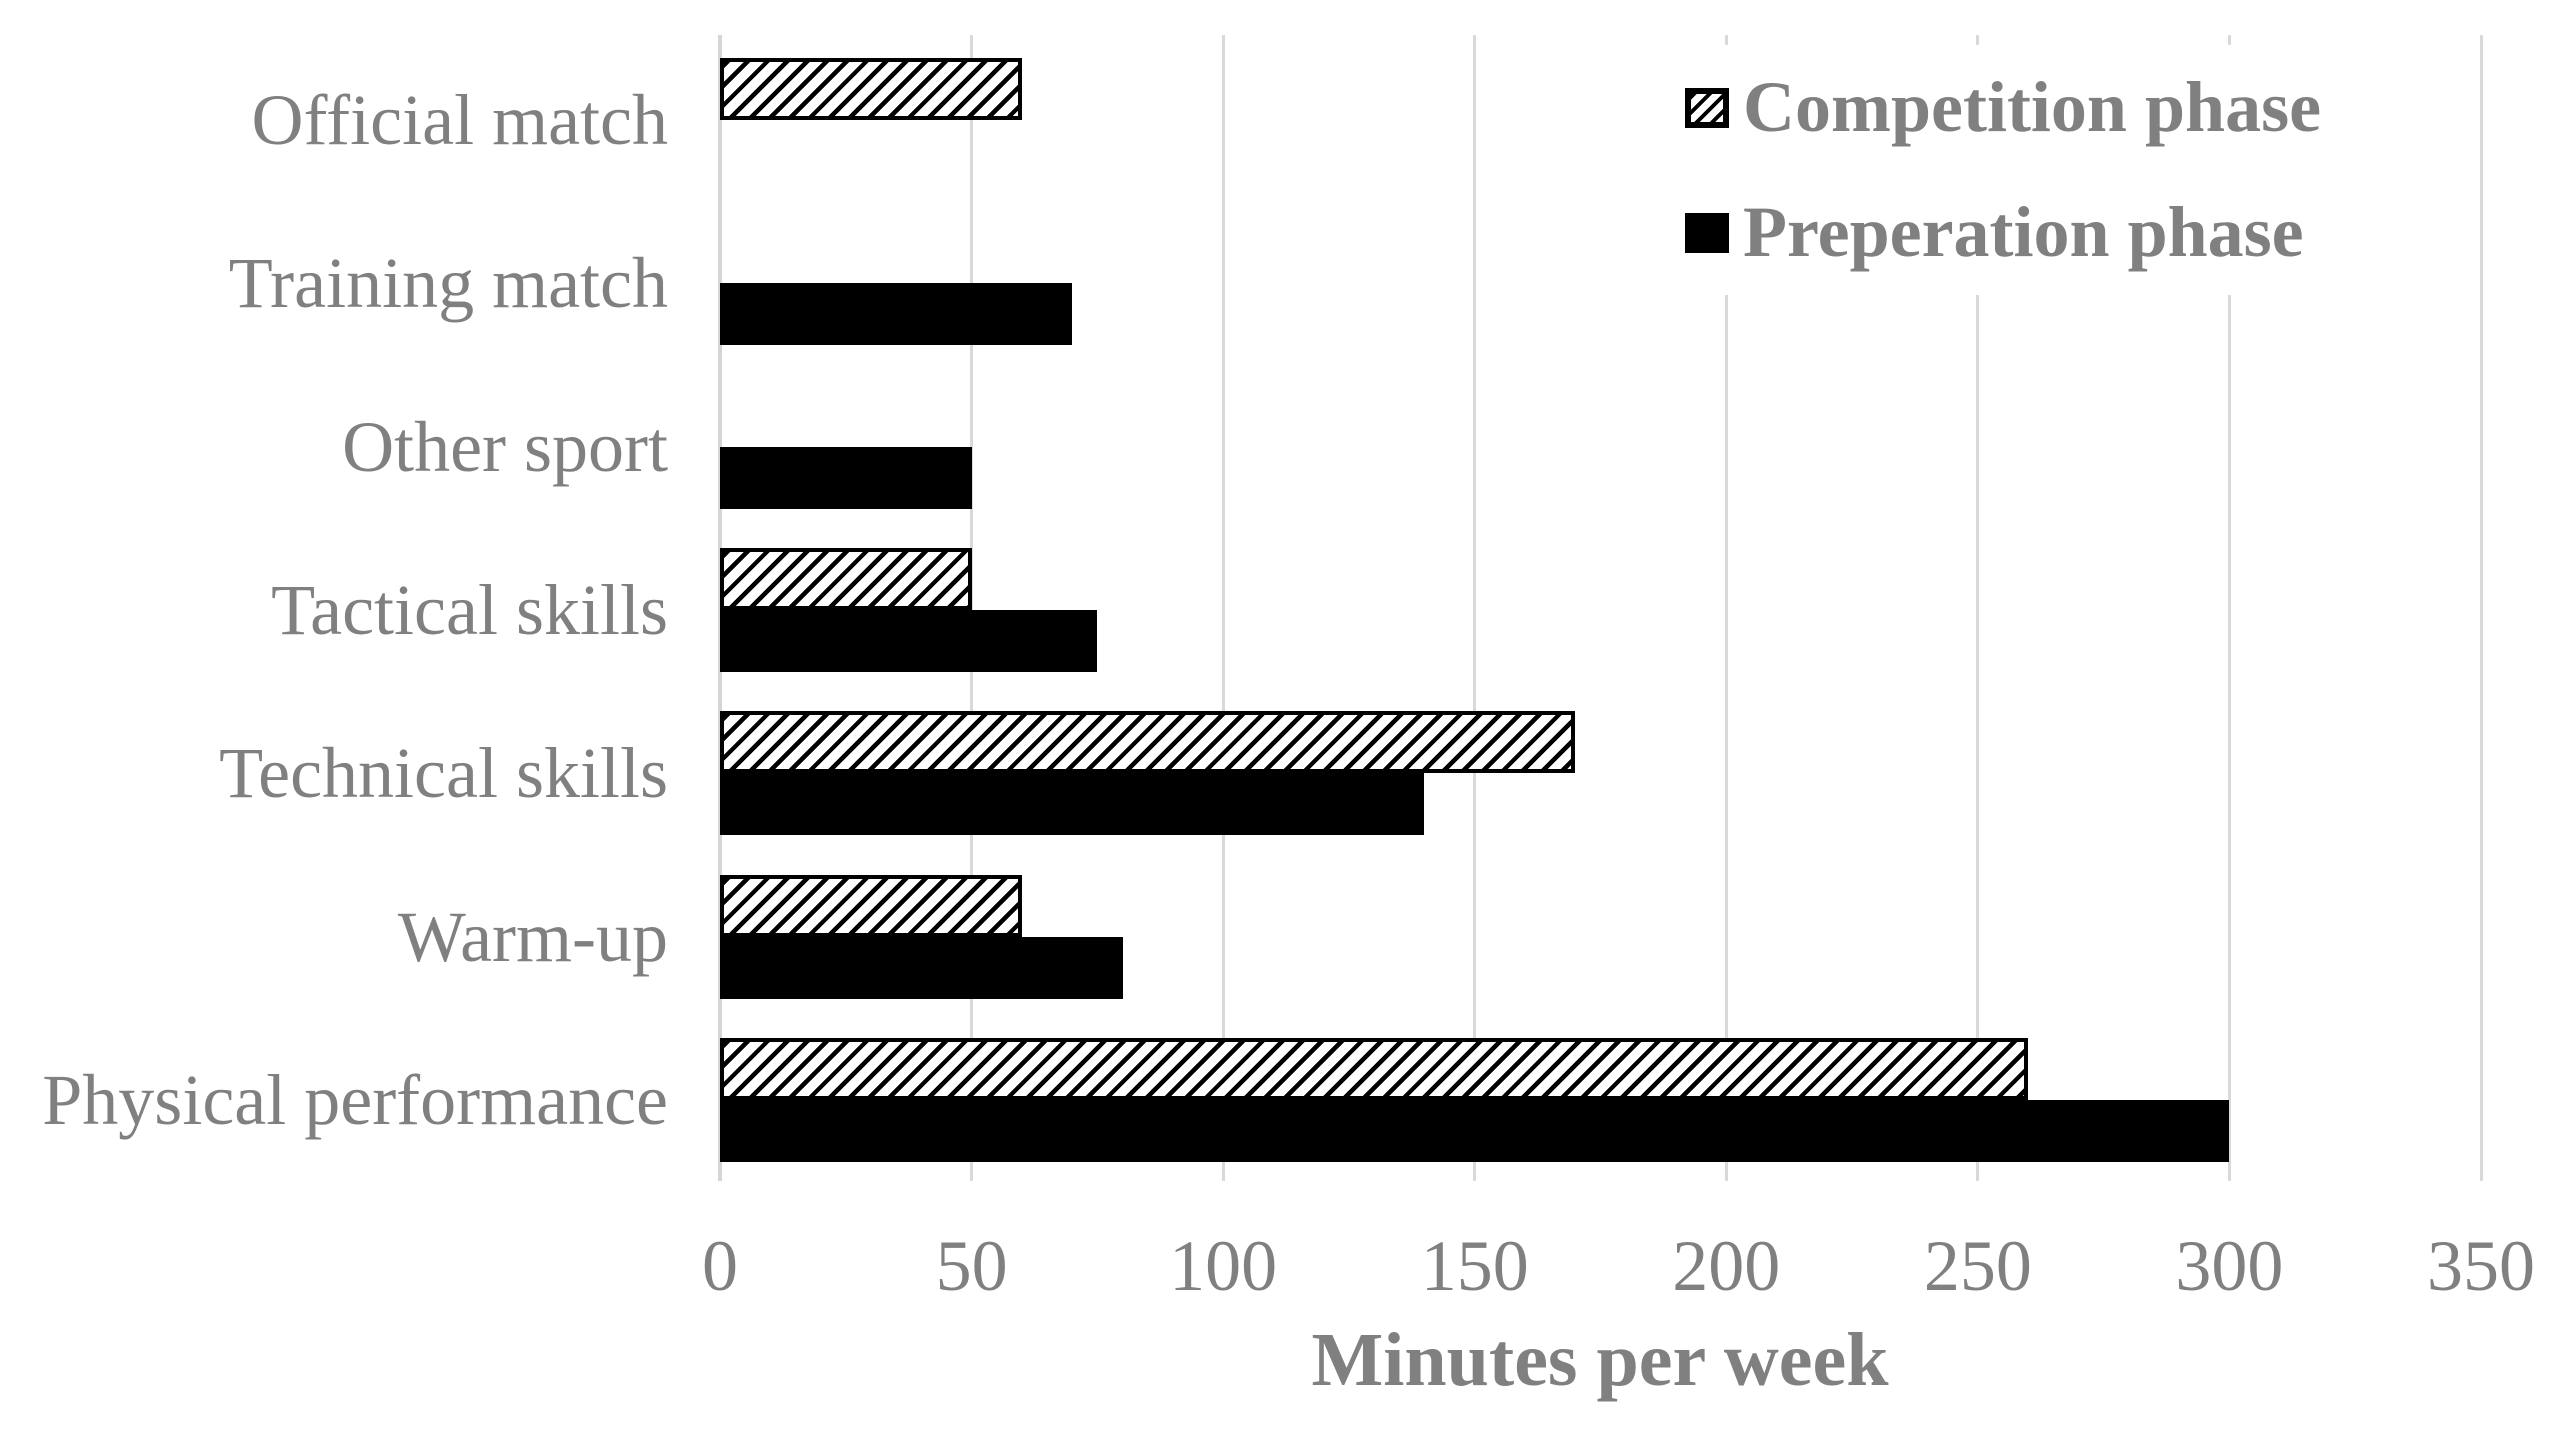 The width and height of the screenshot is (2553, 1433). Describe the element at coordinates (720, 1266) in the screenshot. I see `x-tick-label: 0` at that location.